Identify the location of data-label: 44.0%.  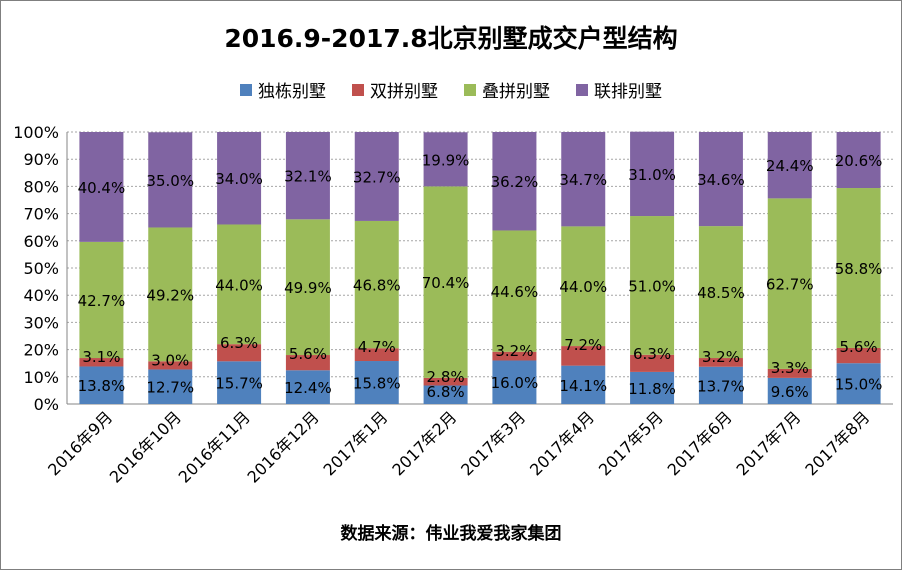
(583, 287).